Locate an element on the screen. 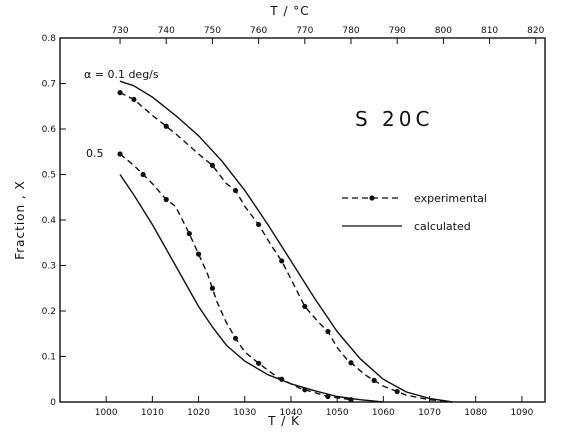 This screenshot has height=433, width=565. top-tick-label: 750 is located at coordinates (212, 31).